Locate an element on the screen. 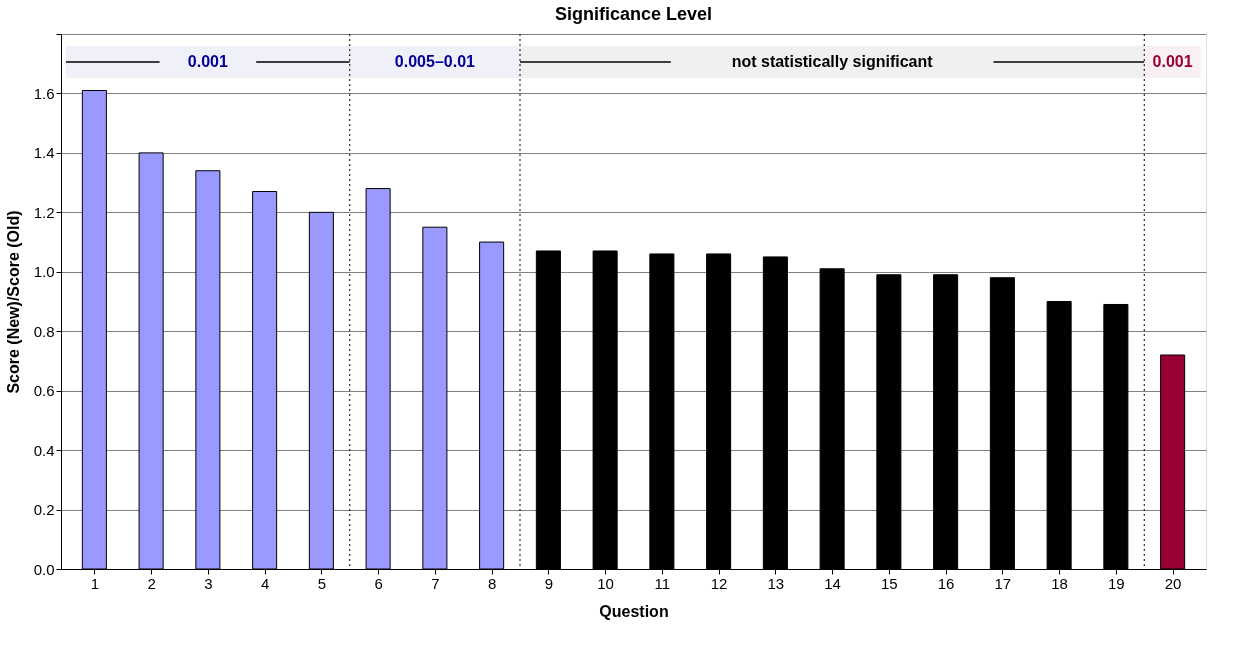  x-tick-label: 1 is located at coordinates (95, 583).